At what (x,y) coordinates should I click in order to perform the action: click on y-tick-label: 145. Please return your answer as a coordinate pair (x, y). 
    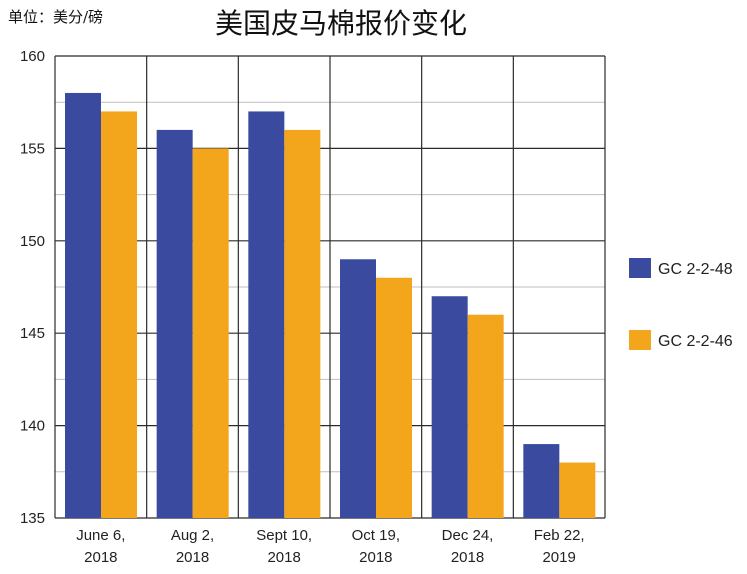
    Looking at the image, I should click on (32, 333).